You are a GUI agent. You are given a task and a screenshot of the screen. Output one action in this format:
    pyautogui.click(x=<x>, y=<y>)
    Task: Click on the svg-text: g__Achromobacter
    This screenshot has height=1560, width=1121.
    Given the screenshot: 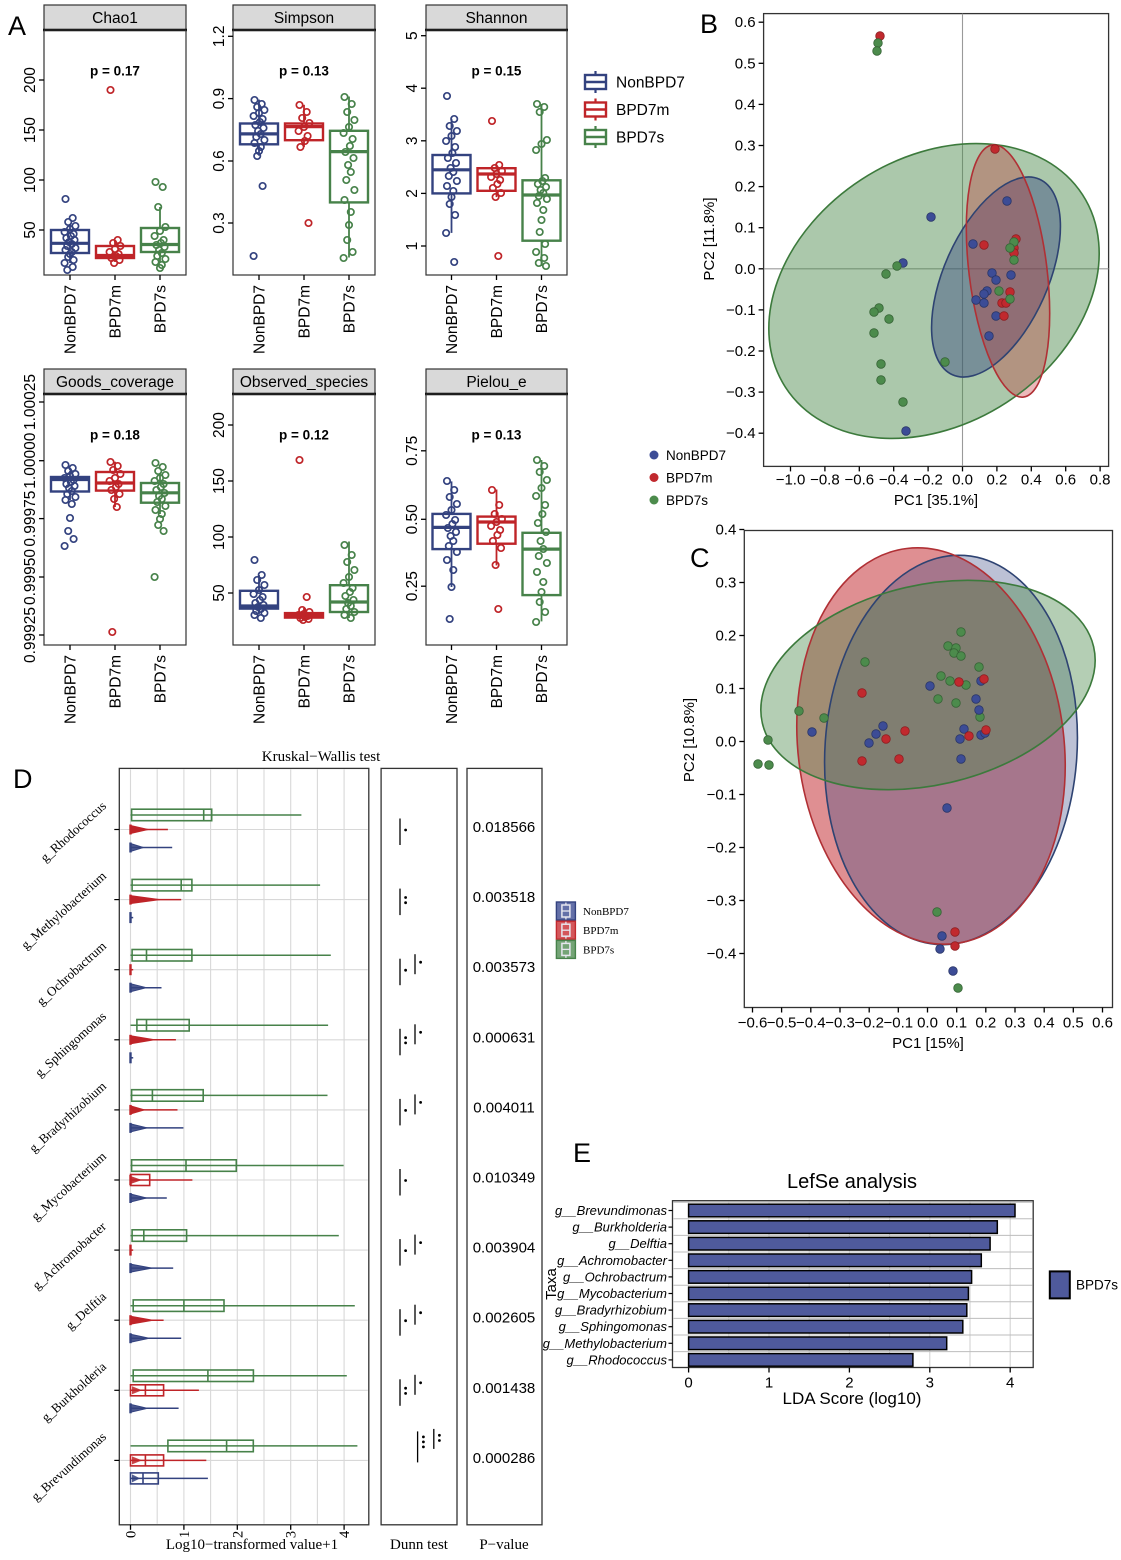 What is the action you would take?
    pyautogui.click(x=612, y=1260)
    